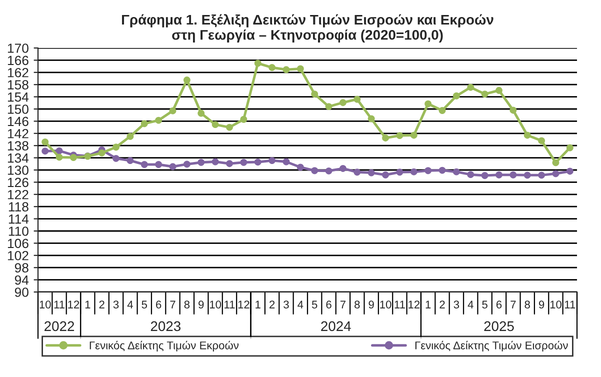 This screenshot has height=377, width=601. Describe the element at coordinates (21, 268) in the screenshot. I see `y-tick-label: 98` at that location.